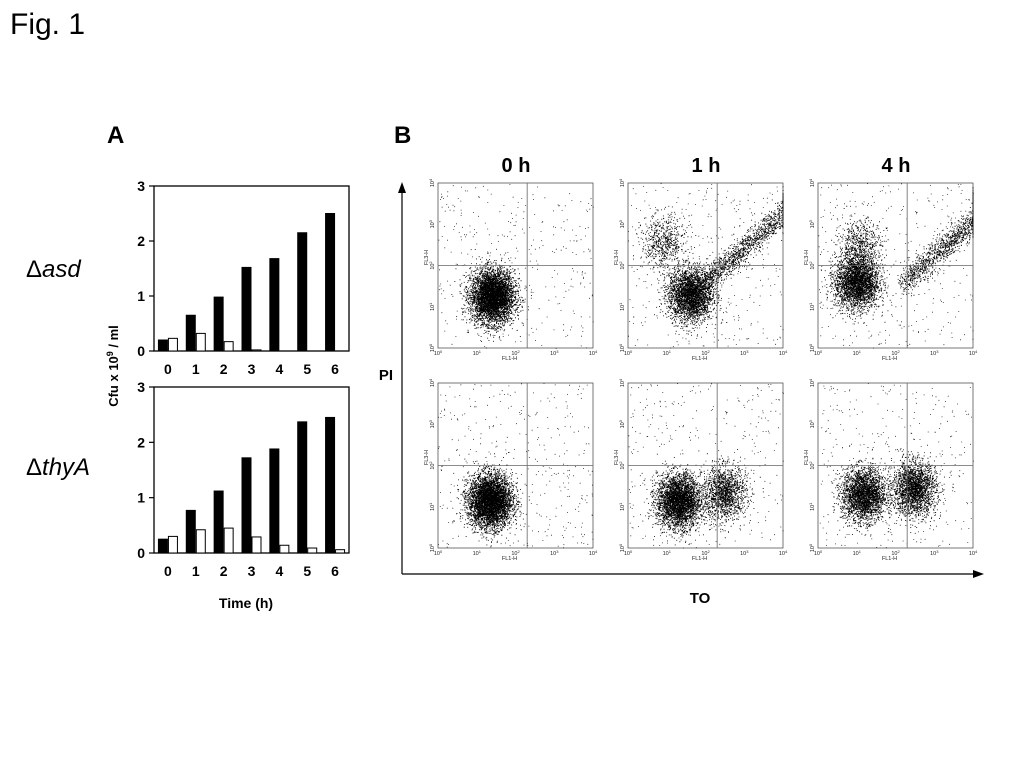 The height and width of the screenshot is (768, 1024). Describe the element at coordinates (243, 479) in the screenshot. I see `bar-chart-thya: 0 1 2 3 0 1 2 3 4 5 6` at that location.